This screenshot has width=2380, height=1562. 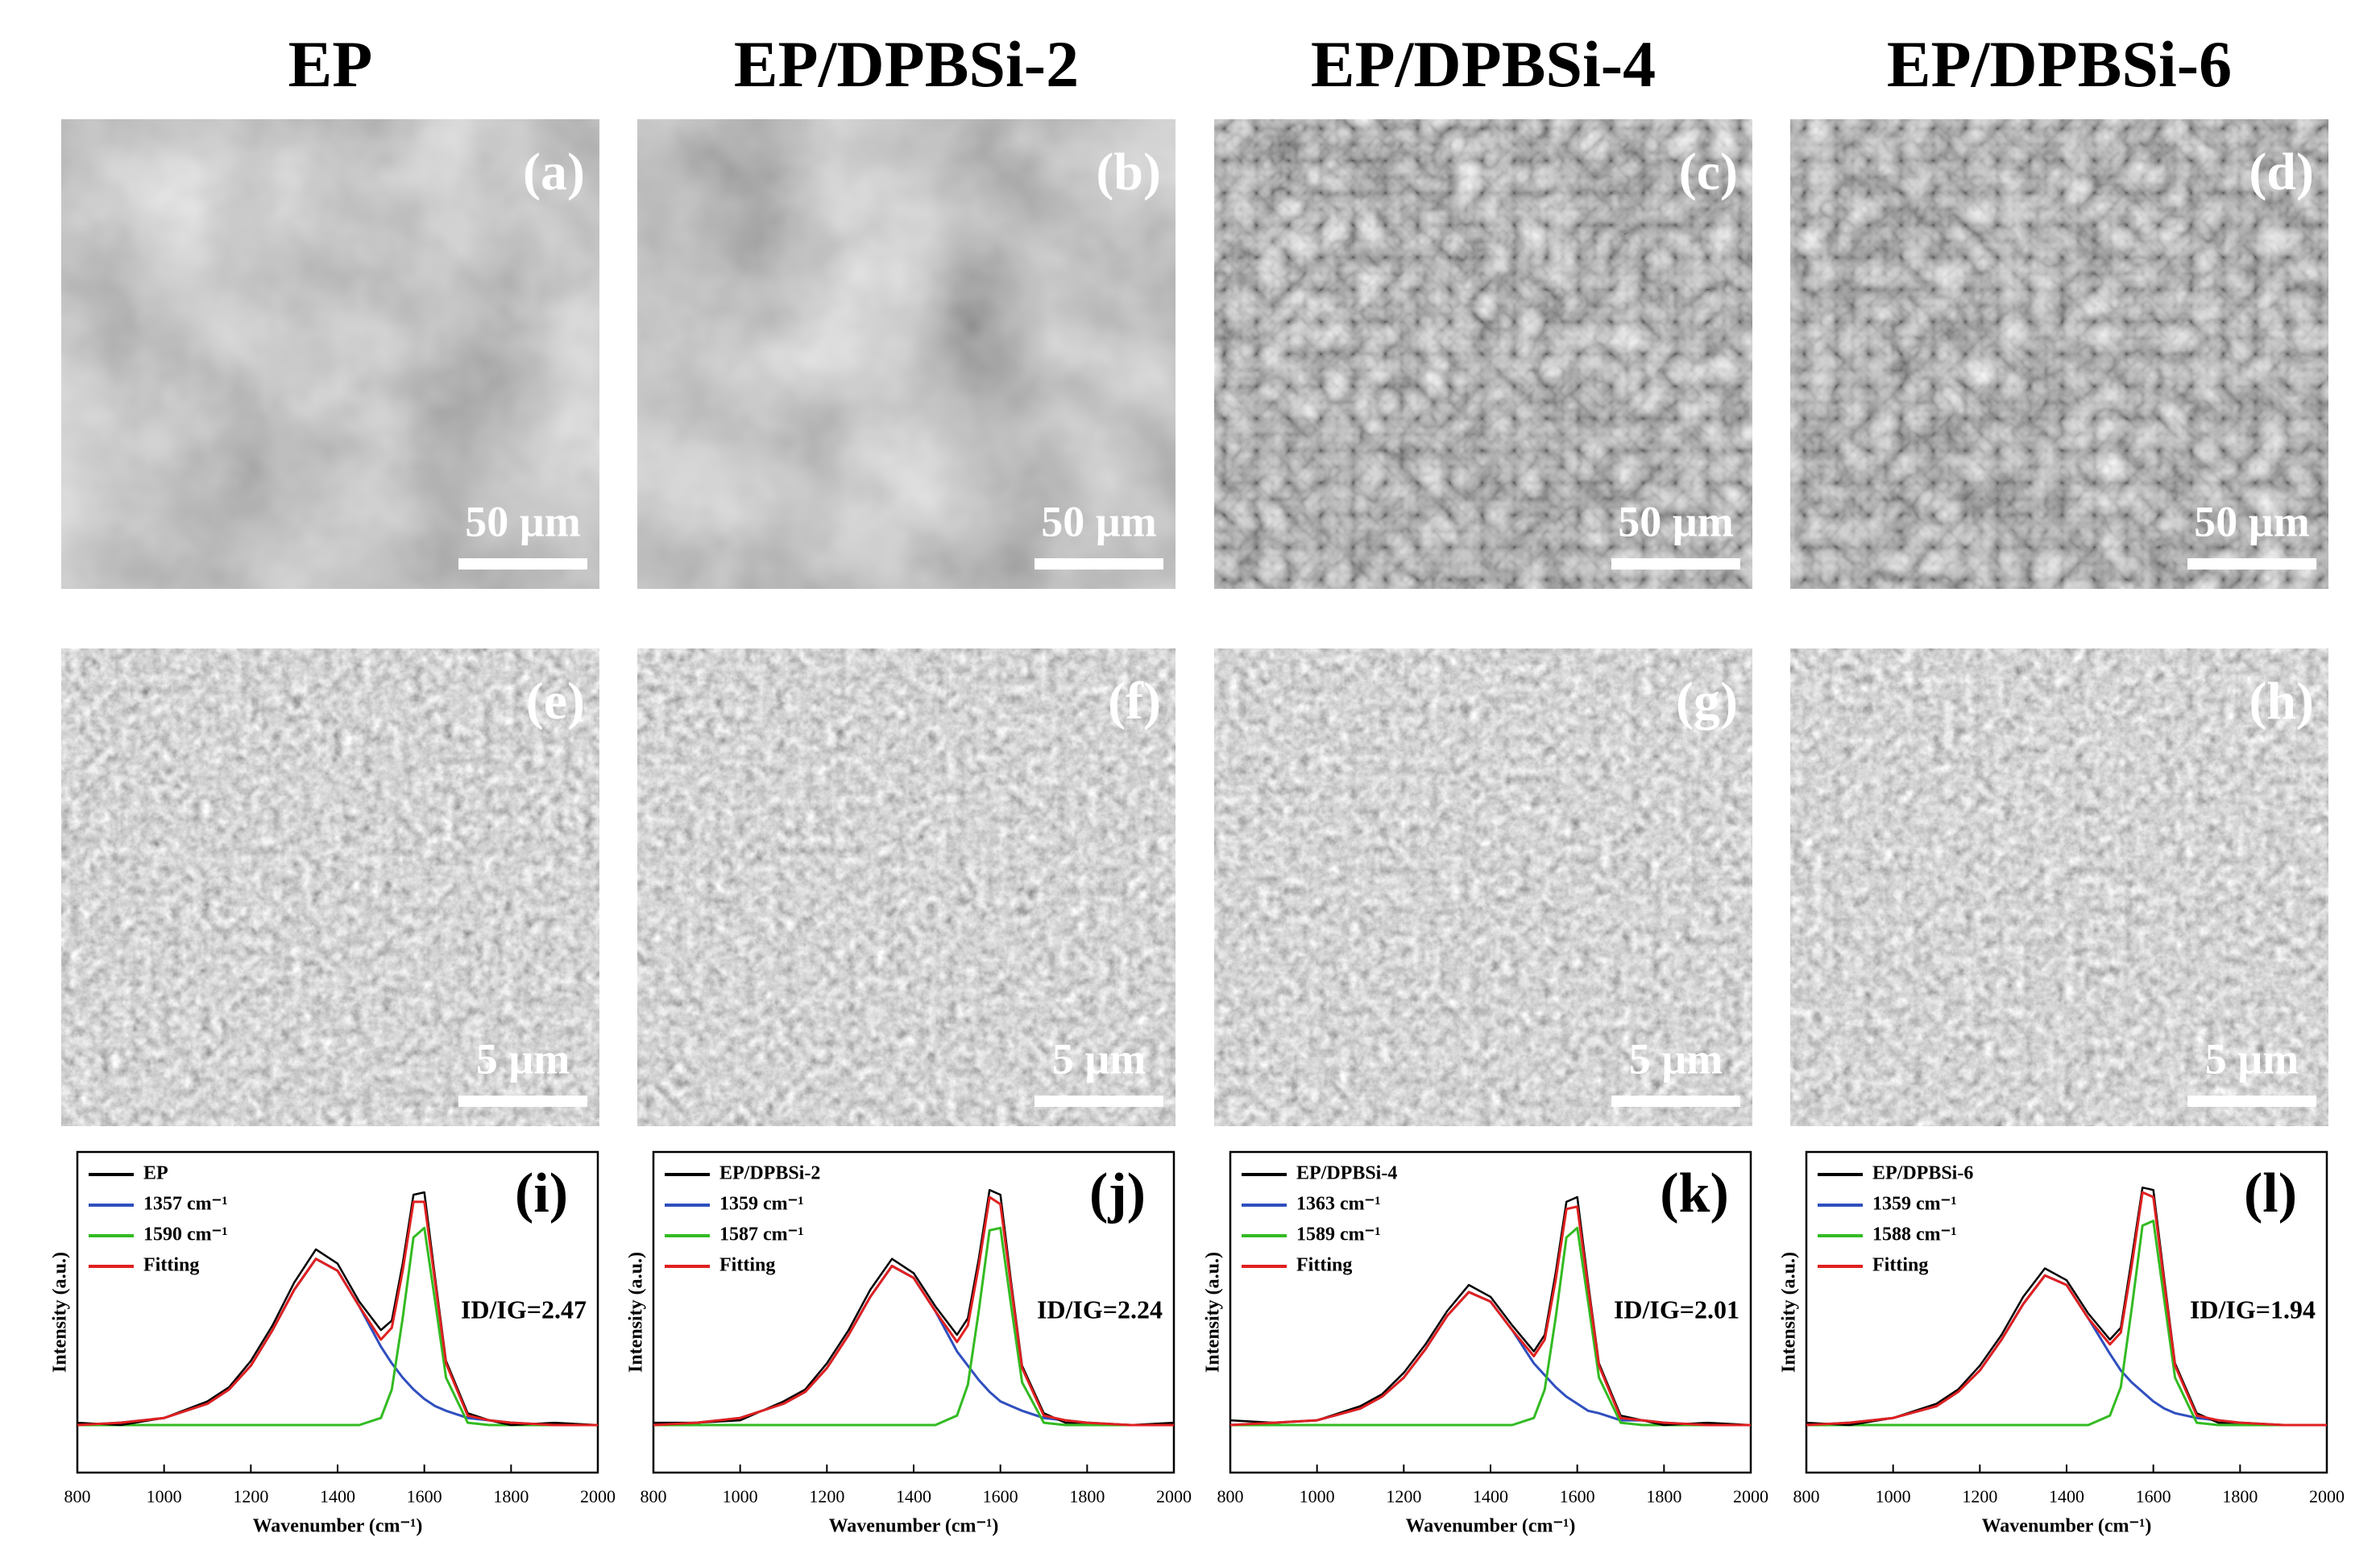 I want to click on legend-label: 1363 cm⁻¹, so click(x=1338, y=1205).